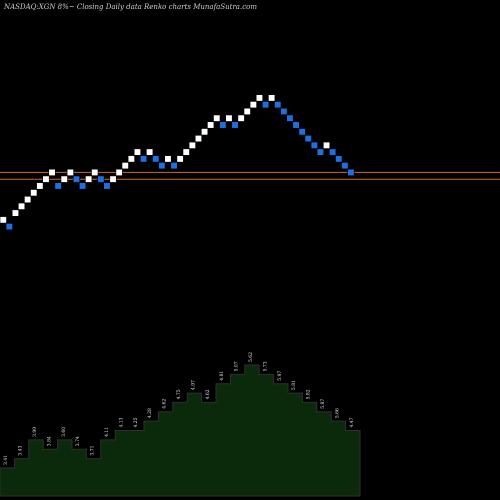  I want to click on volume-label: 5.82, so click(309, 394).